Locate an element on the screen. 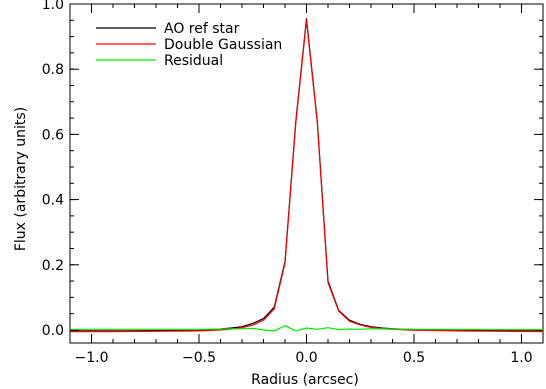 The image size is (546, 389). y-tick-label: 0.8 is located at coordinates (53, 70).